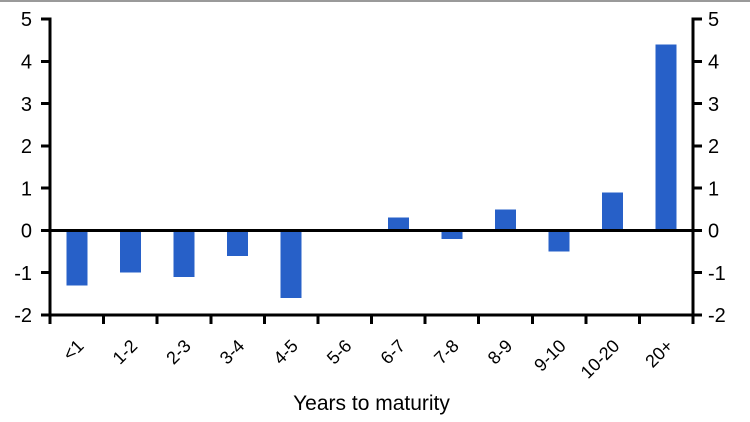  Describe the element at coordinates (375, 1) in the screenshot. I see `top-divider-line` at that location.